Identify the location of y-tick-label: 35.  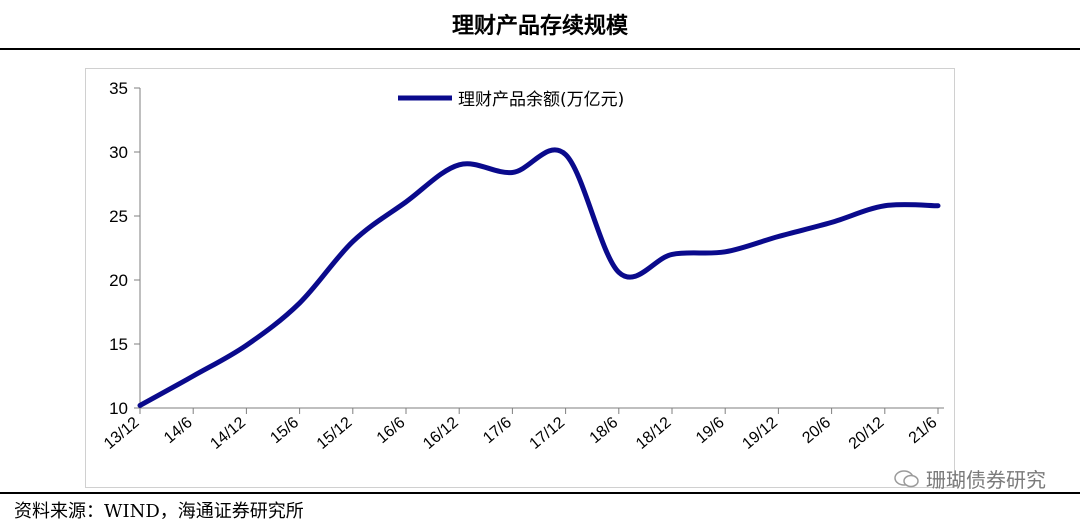
(118, 88).